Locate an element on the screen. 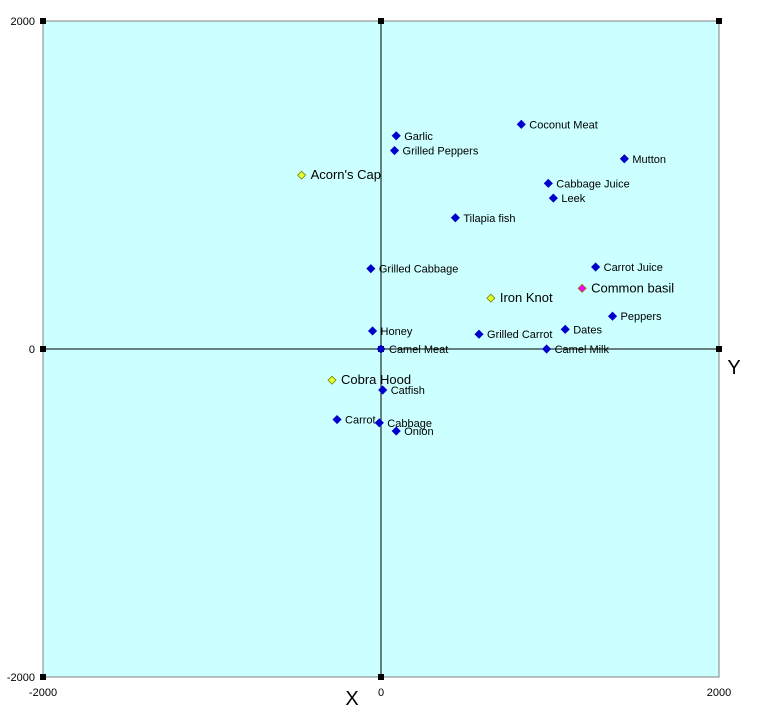 This screenshot has width=761, height=718. point-label: Carrot is located at coordinates (360, 421).